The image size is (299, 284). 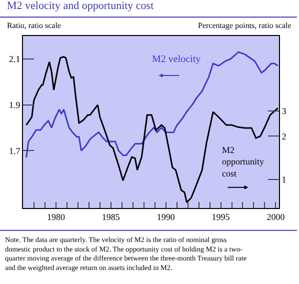 I want to click on y-tick-label: 1.7, so click(x=14, y=151).